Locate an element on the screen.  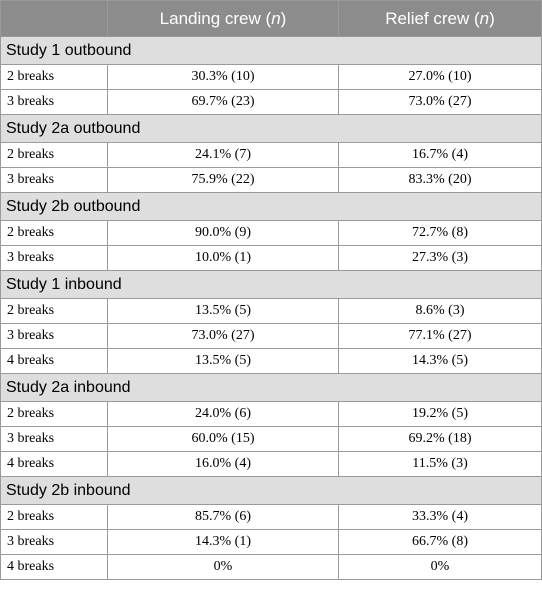
landing-crew-value: 16.0% (4) is located at coordinates (223, 464).